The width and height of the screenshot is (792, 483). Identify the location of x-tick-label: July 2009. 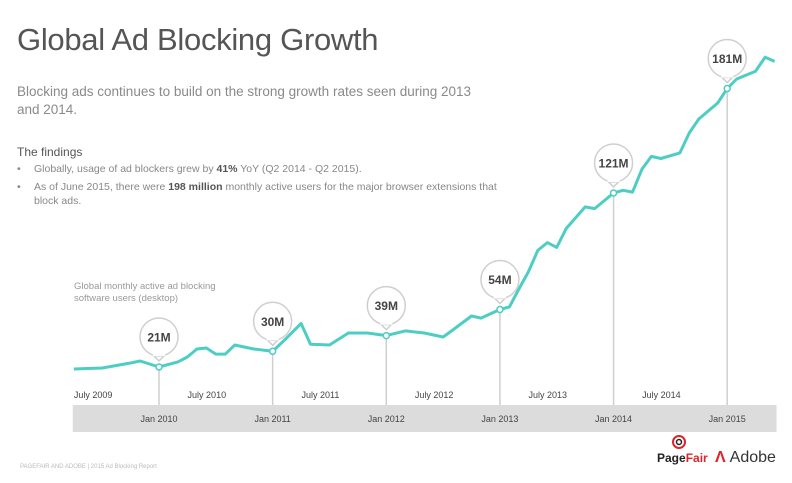
(93, 395).